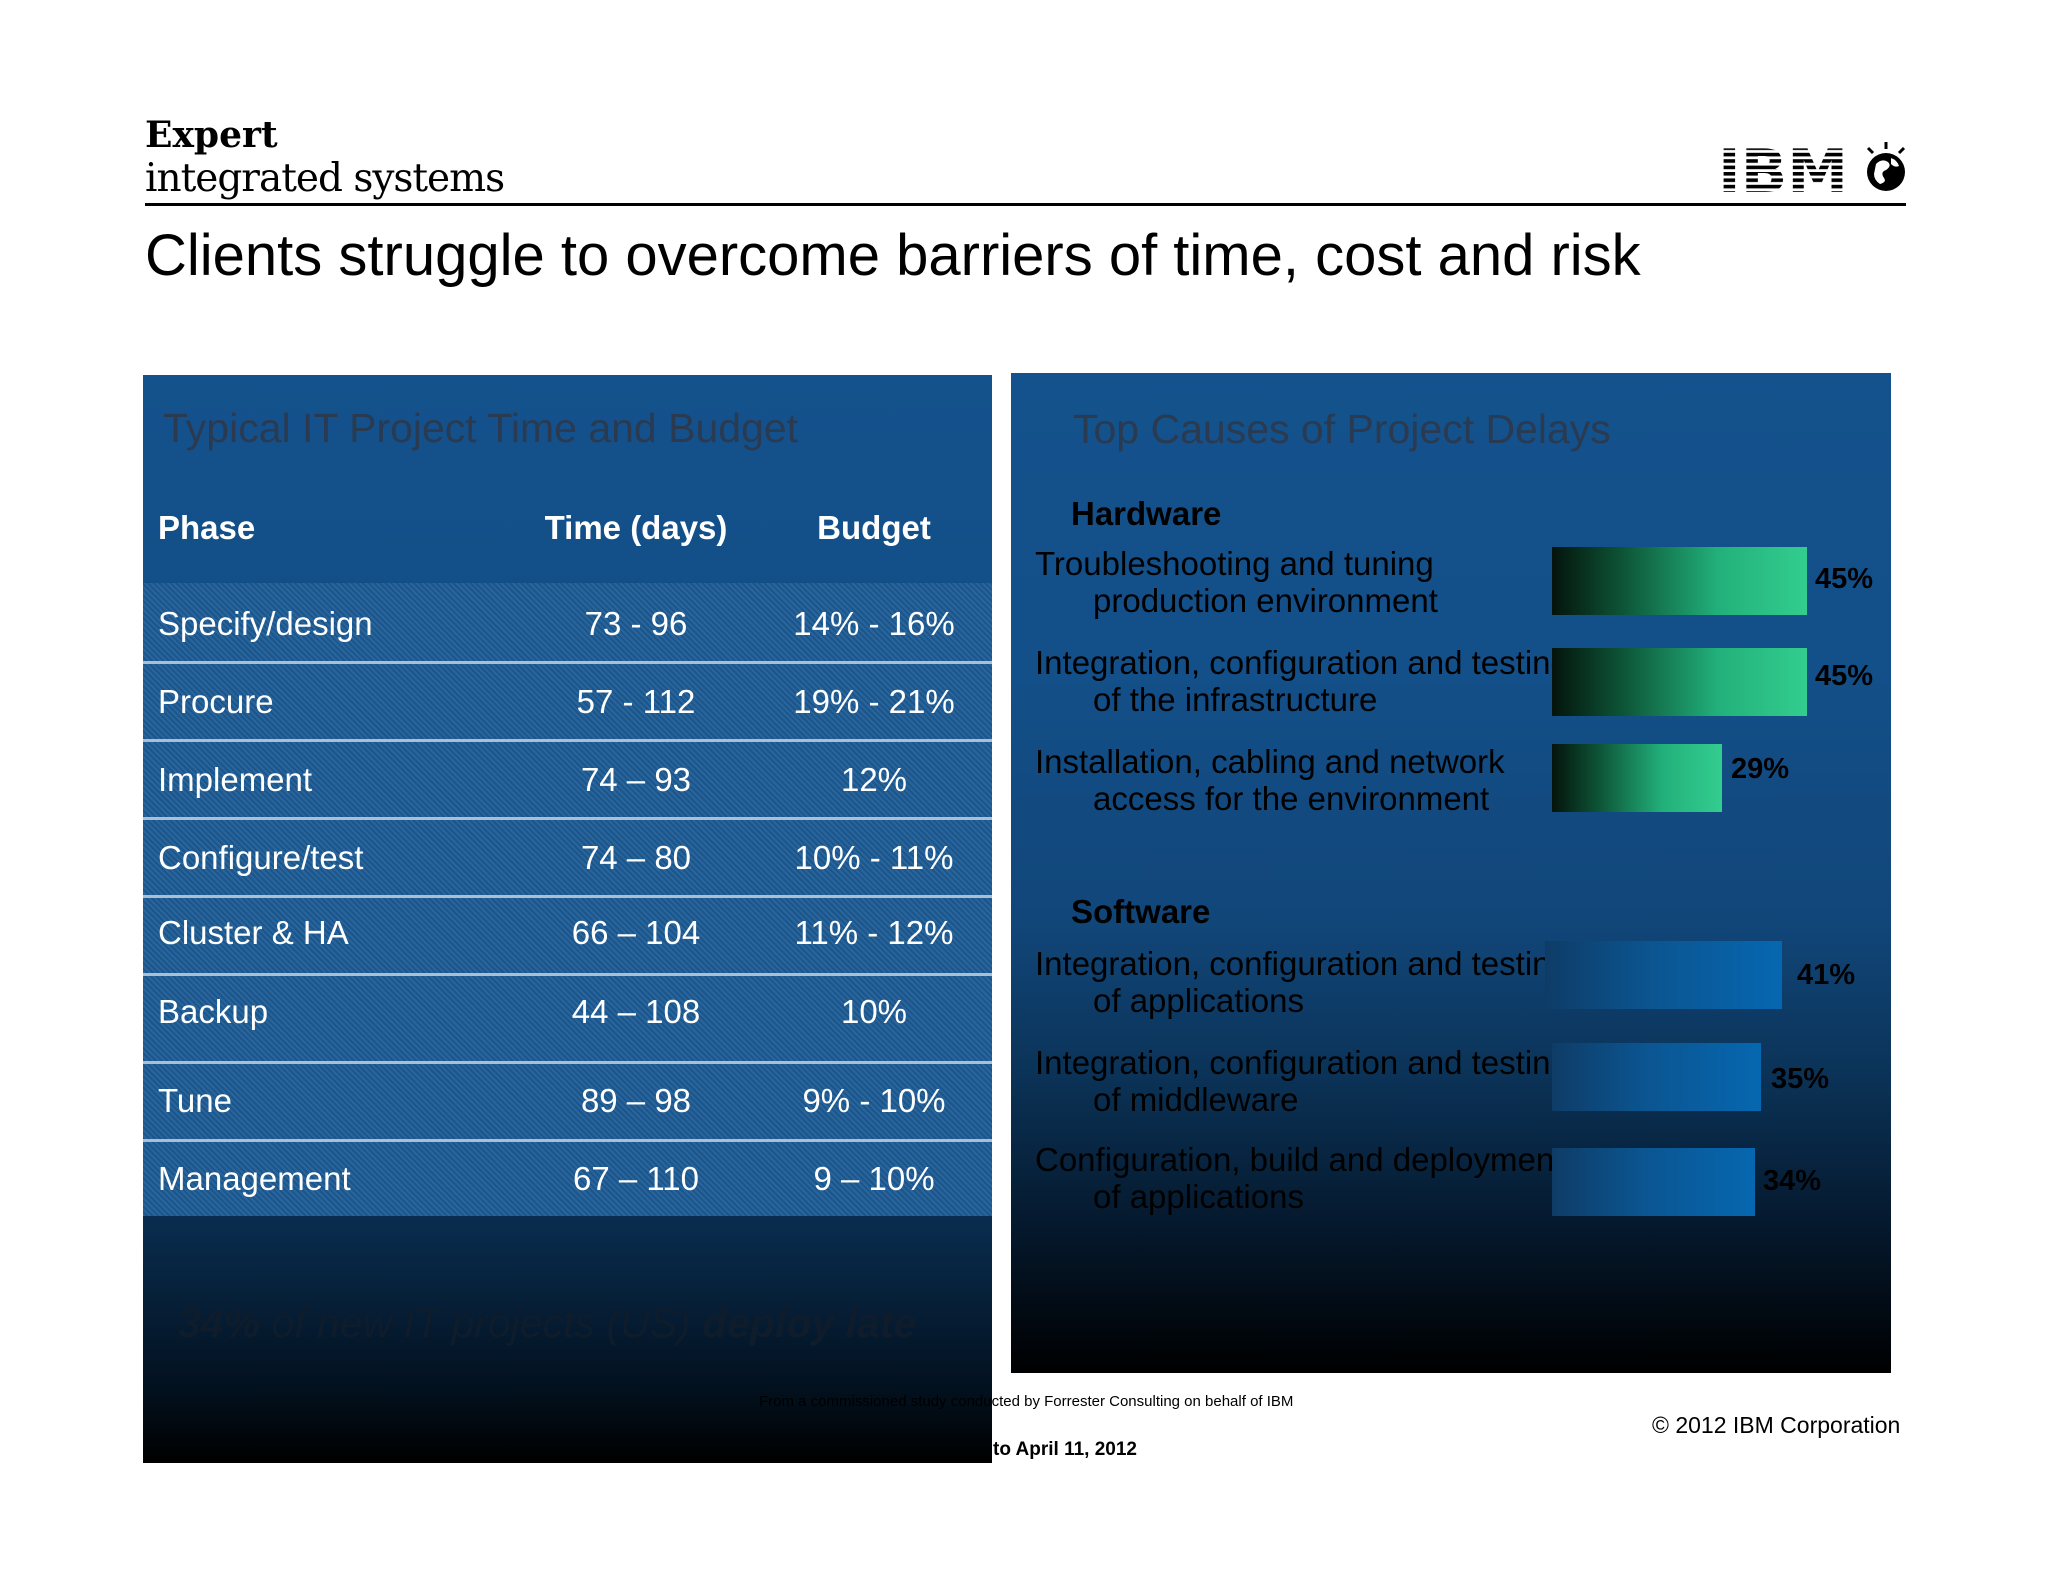 This screenshot has height=1582, width=2048. Describe the element at coordinates (1141, 911) in the screenshot. I see `software-section-label: Software` at that location.